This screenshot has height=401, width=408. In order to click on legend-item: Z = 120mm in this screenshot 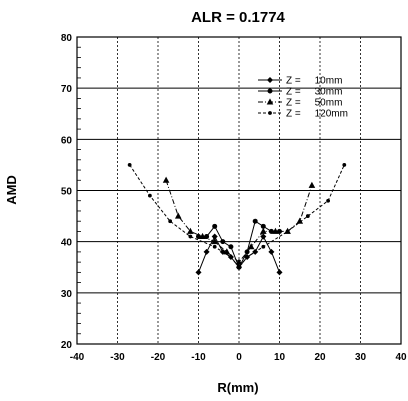, I will do `click(303, 114)`.